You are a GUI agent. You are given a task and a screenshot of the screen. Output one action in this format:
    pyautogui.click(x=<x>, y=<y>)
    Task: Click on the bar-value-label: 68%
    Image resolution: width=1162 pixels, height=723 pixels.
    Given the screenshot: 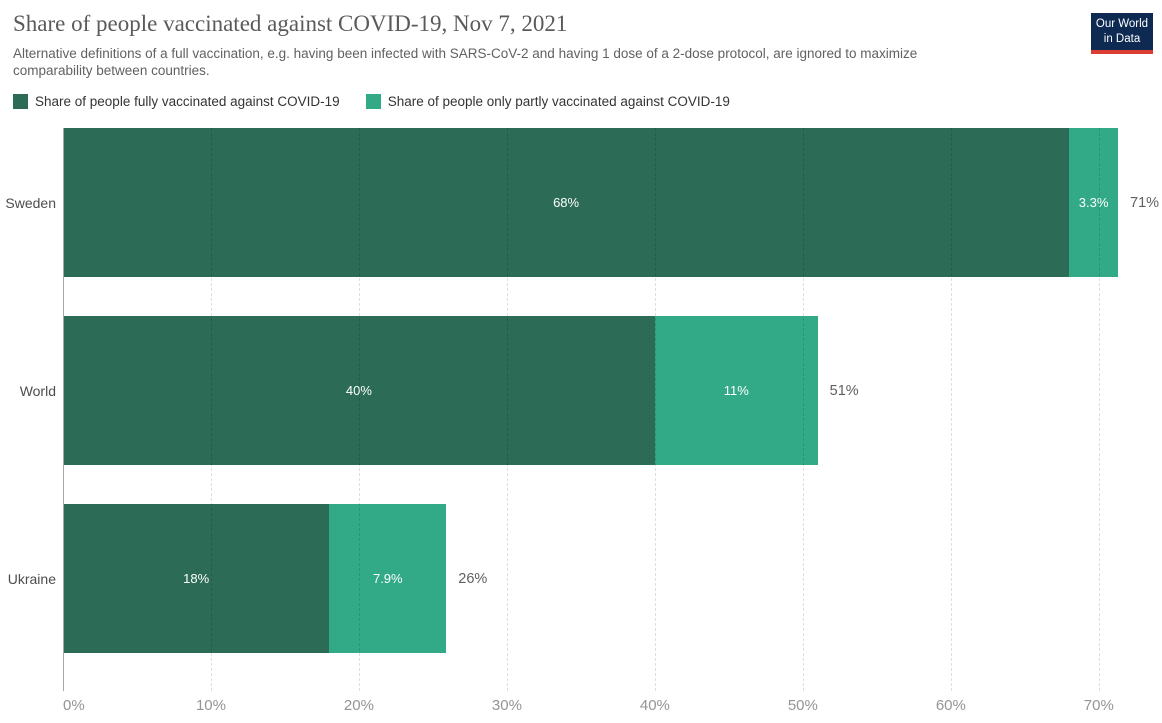 What is the action you would take?
    pyautogui.click(x=566, y=202)
    